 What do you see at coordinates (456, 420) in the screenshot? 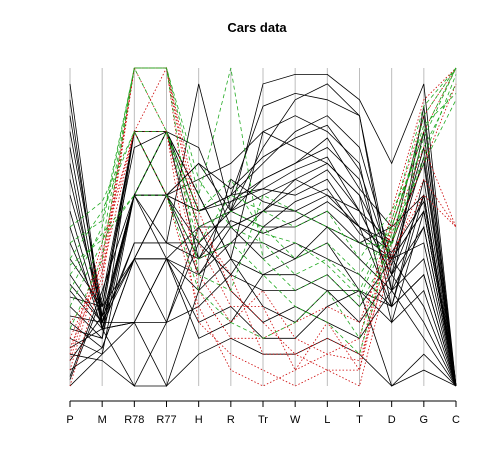
I see `x-tick-label-c: C` at bounding box center [456, 420].